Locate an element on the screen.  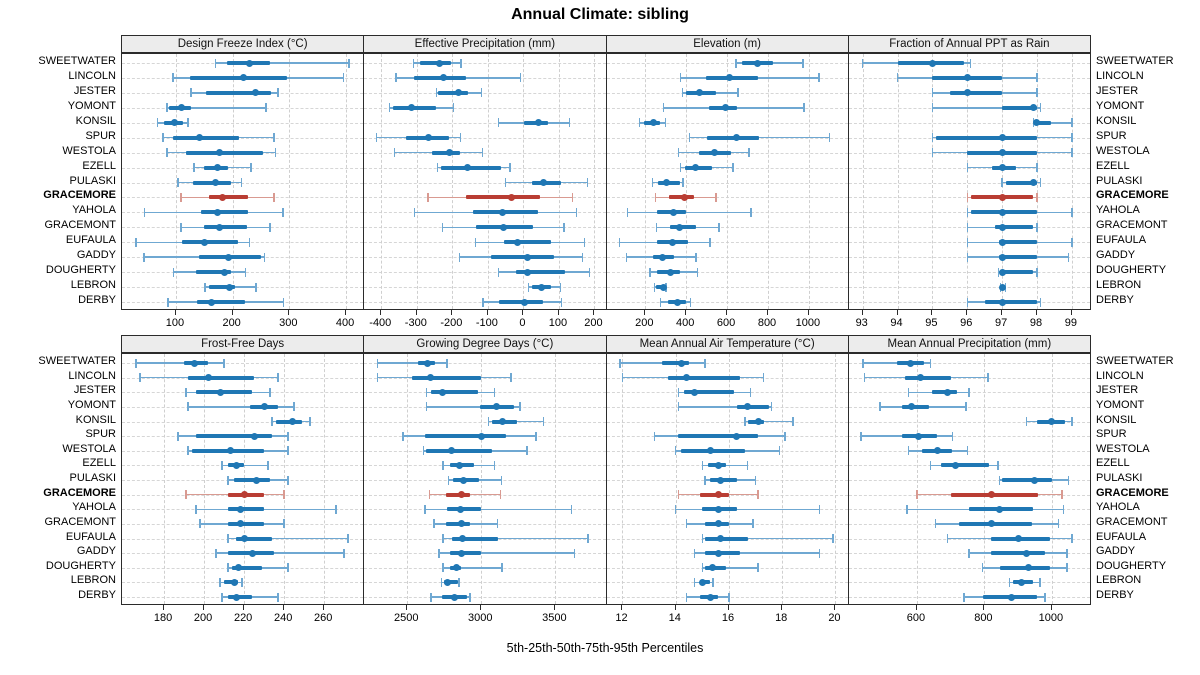
x-axis-caption: 5th-25th-50th-75th-95th Percentiles is located at coordinates (605, 648).